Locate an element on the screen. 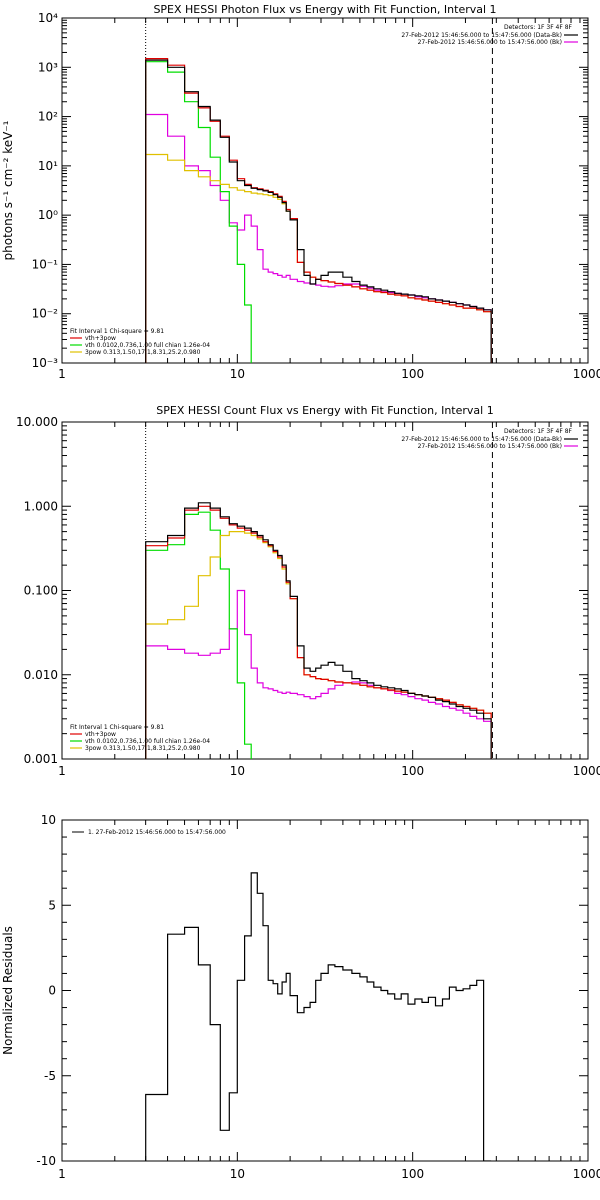 This screenshot has width=600, height=1200. y-tick-label: -5 is located at coordinates (50, 1076).